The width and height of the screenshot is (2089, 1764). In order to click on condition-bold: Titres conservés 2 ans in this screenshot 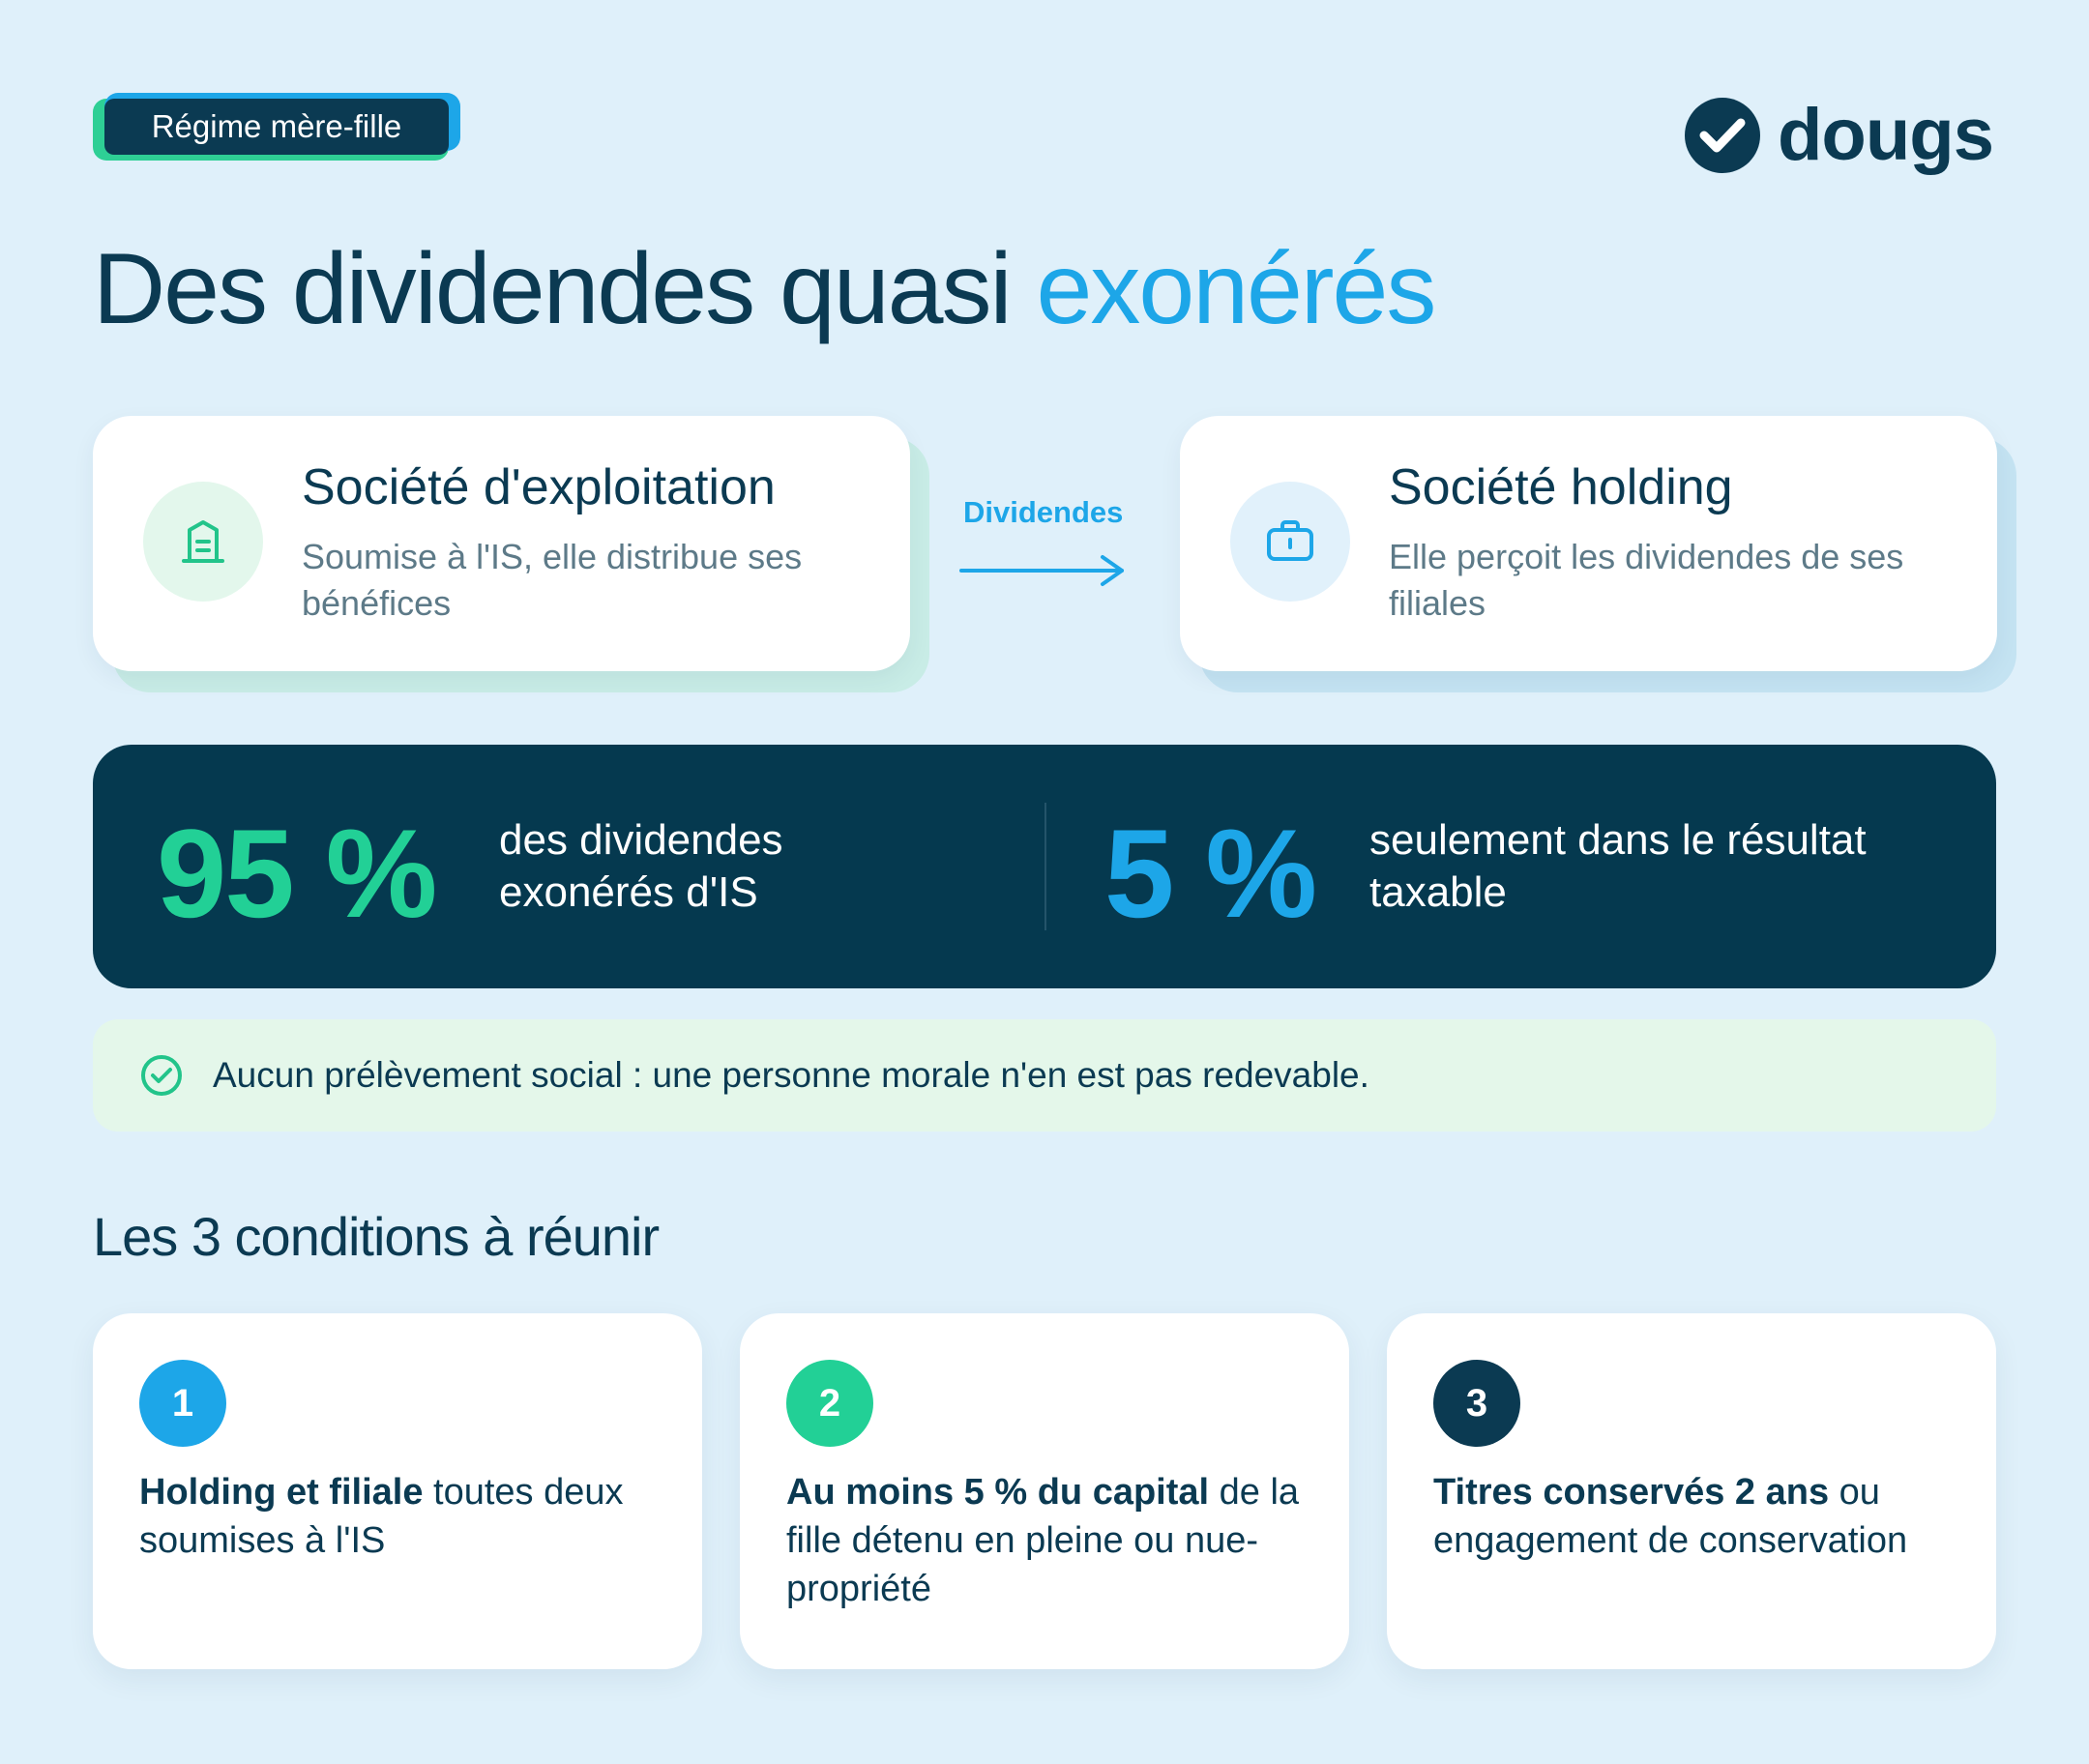, I will do `click(1631, 1492)`.